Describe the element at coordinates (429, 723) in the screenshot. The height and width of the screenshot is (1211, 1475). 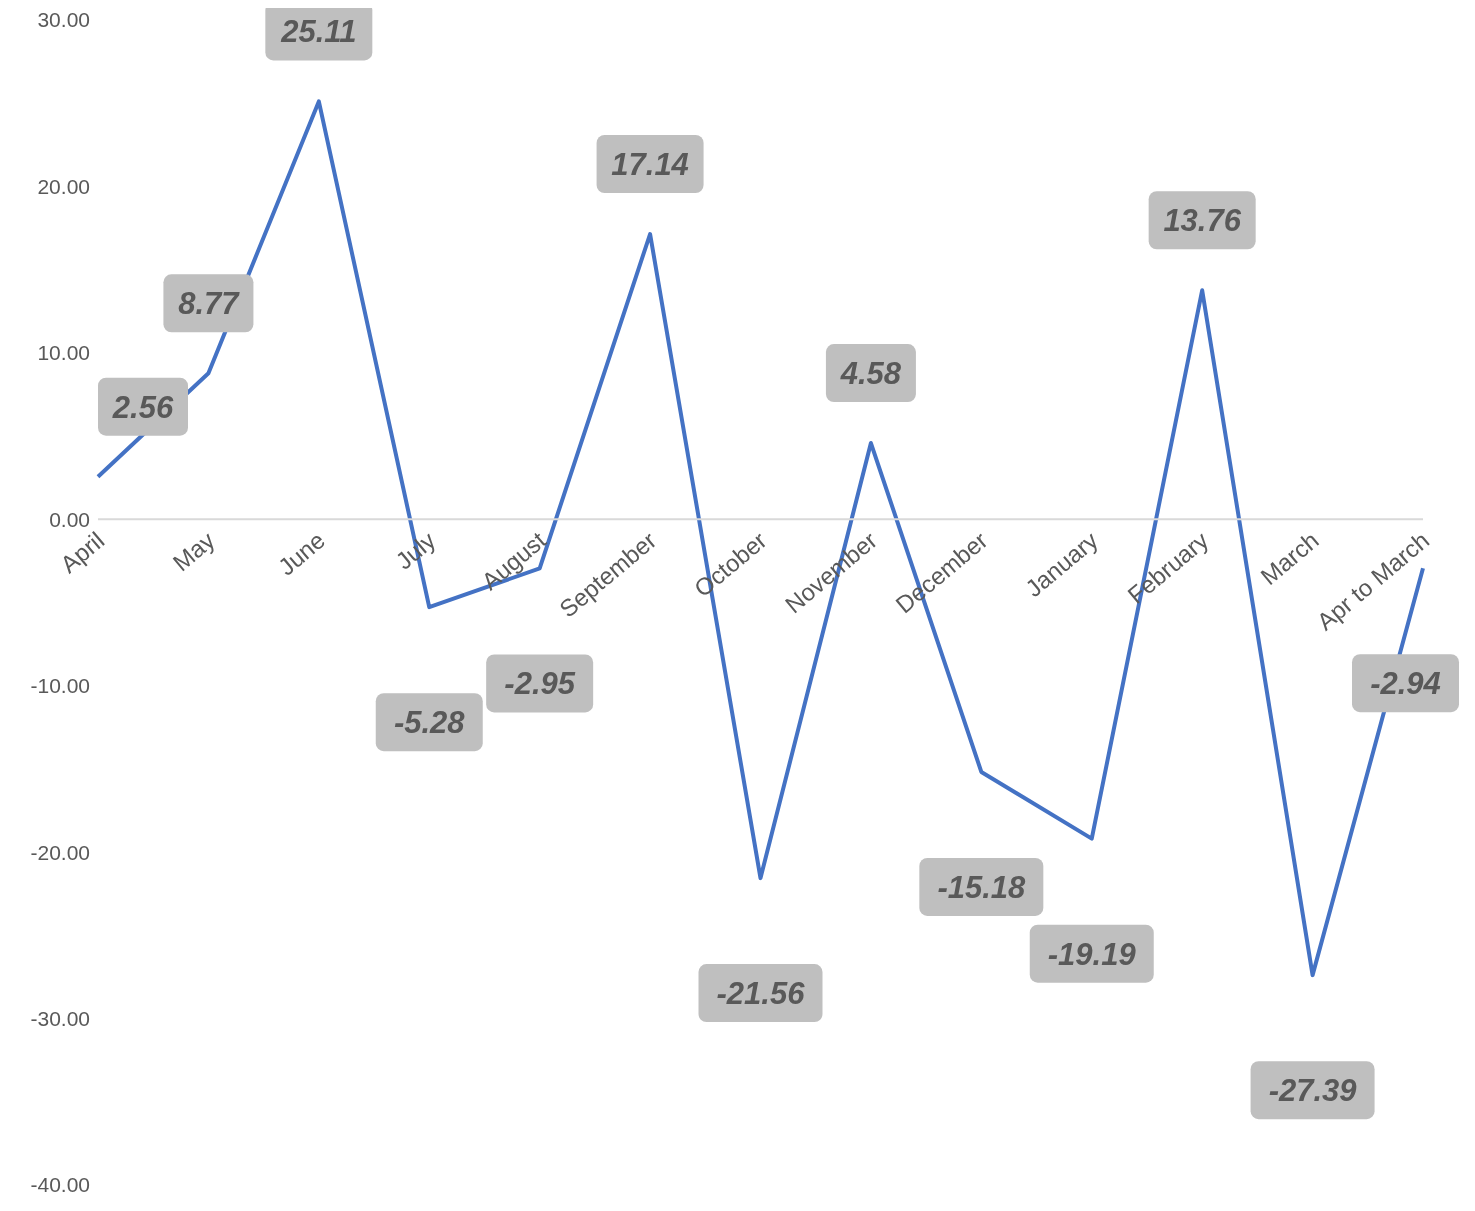
I see `data-label: -5.28` at that location.